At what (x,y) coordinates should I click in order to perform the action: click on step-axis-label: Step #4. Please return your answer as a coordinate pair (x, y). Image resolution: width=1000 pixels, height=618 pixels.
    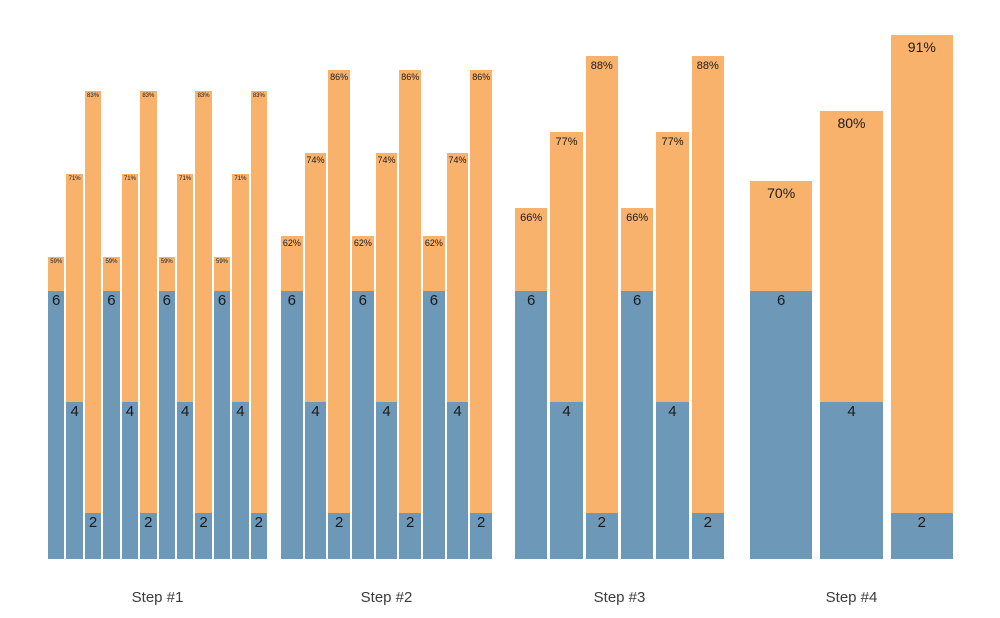
    Looking at the image, I should click on (851, 597).